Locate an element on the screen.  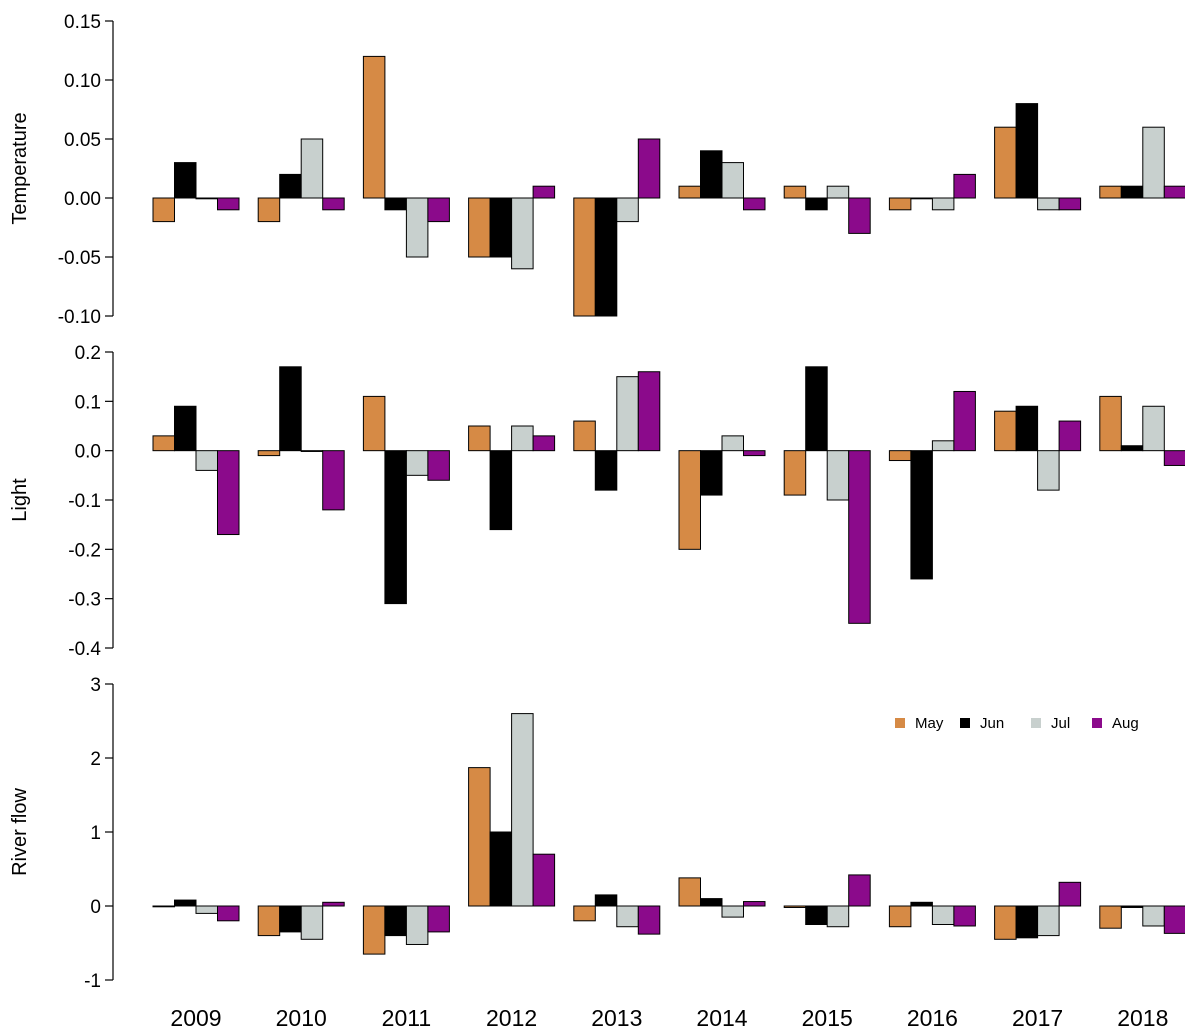
temperature-y-tick-label: 0.00 is located at coordinates (82, 199).